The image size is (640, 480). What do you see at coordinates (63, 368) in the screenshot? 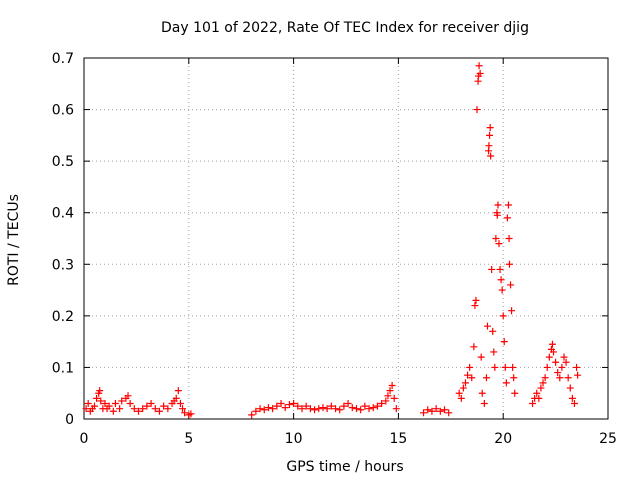
I see `y-tick-label: 0.1` at bounding box center [63, 368].